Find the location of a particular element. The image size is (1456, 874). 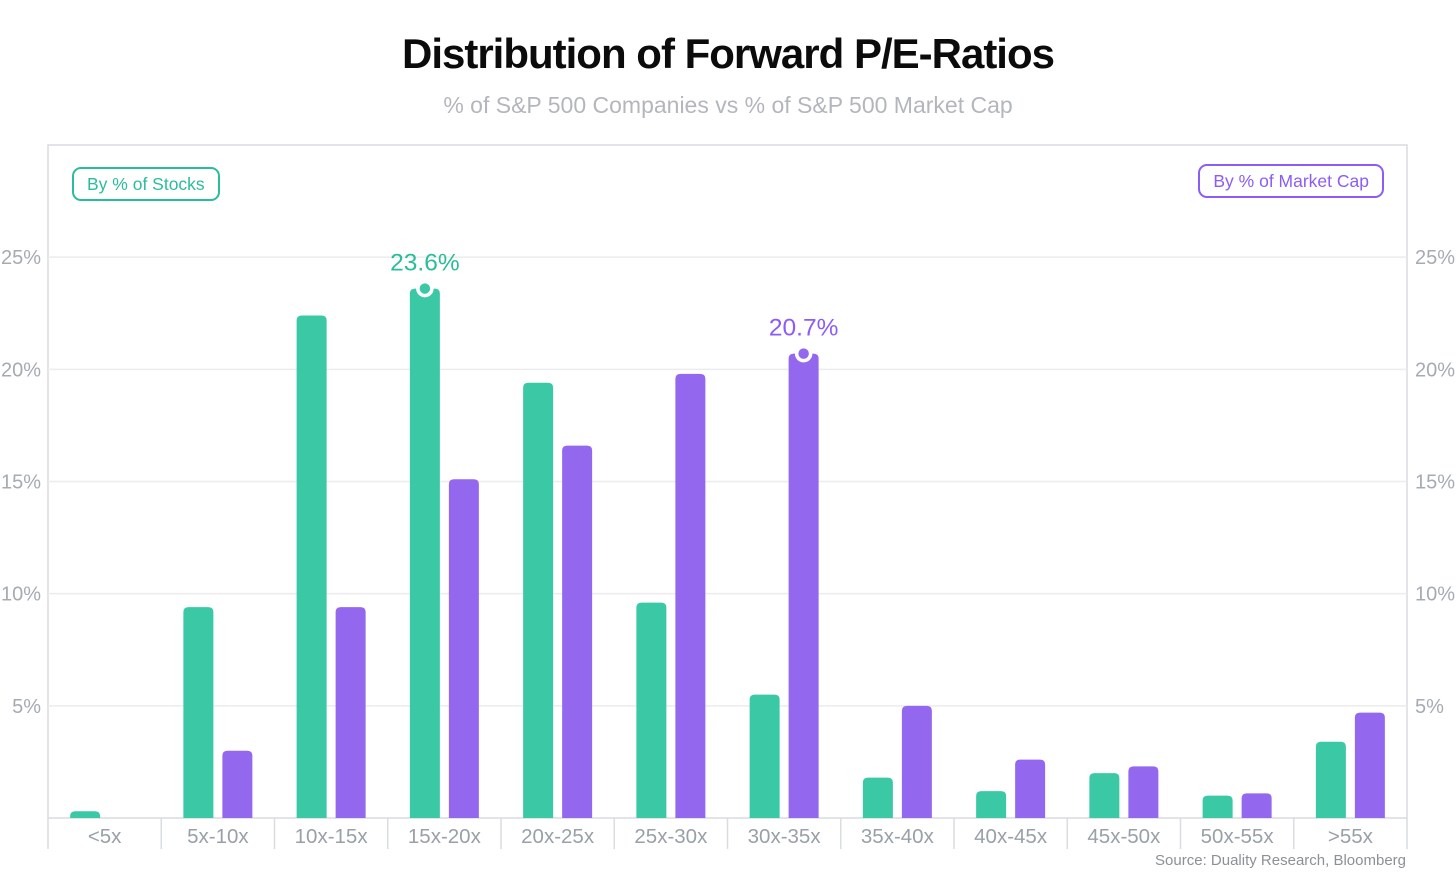

bar-market-cap-50x-55x is located at coordinates (1256, 805).